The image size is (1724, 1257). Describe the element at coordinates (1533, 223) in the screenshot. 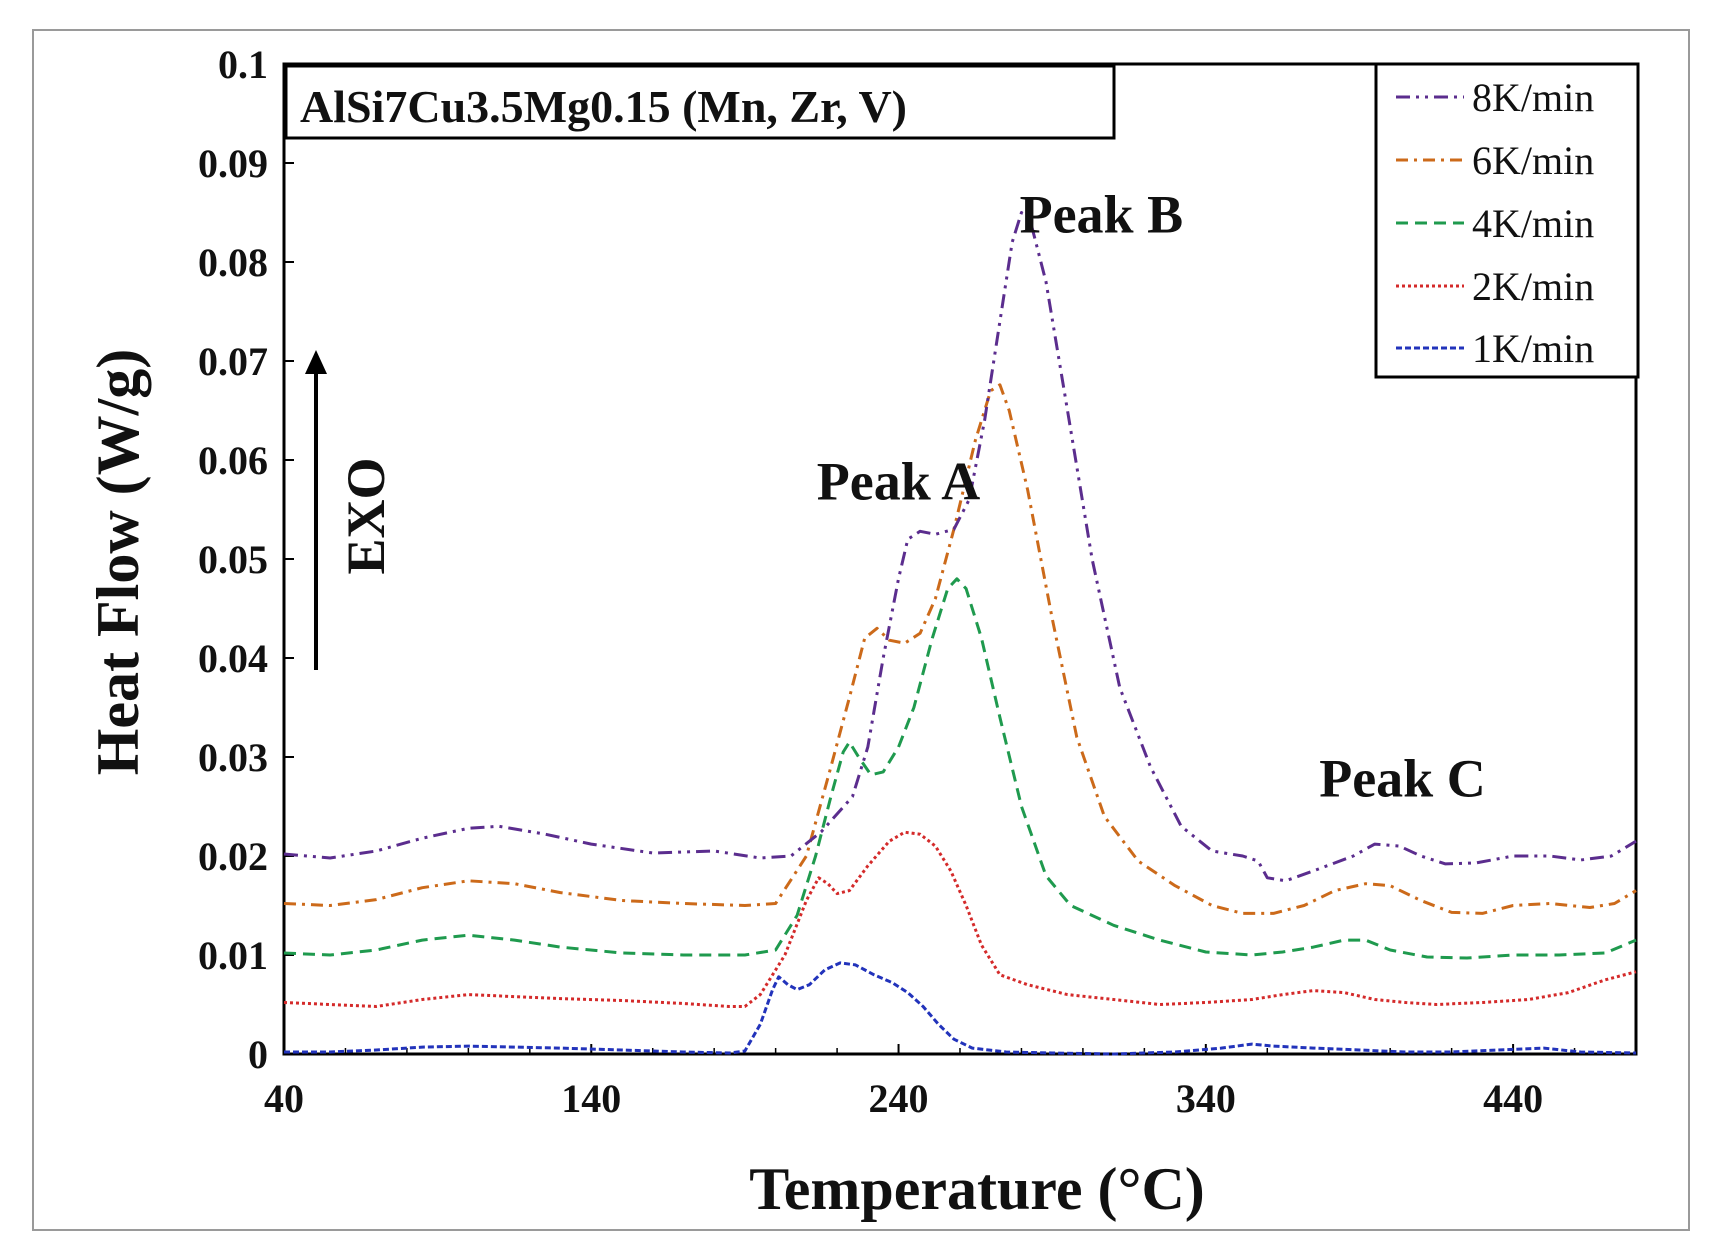

I see `legend-label-4k: 4K/min` at that location.